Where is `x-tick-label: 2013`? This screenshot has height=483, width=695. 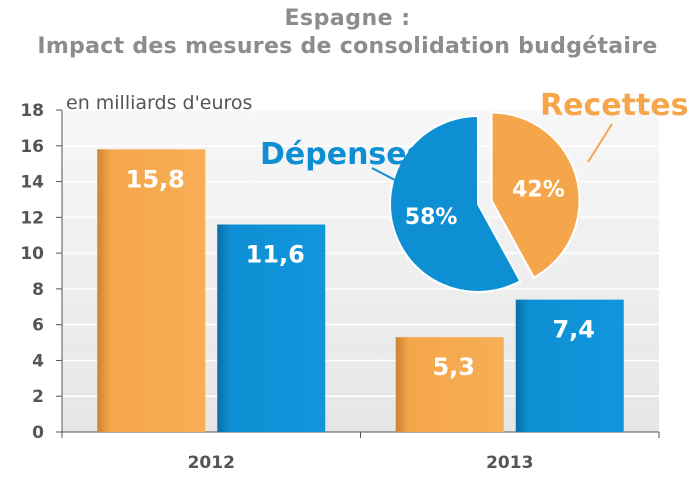
x-tick-label: 2013 is located at coordinates (509, 463).